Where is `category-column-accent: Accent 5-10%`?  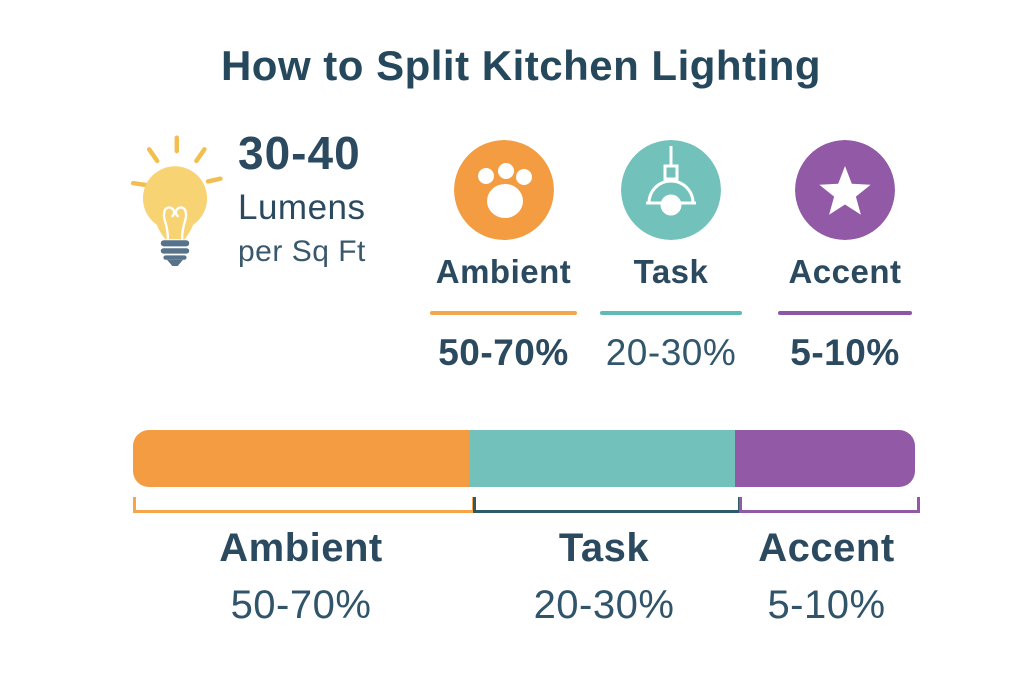
category-column-accent: Accent 5-10% is located at coordinates (845, 257).